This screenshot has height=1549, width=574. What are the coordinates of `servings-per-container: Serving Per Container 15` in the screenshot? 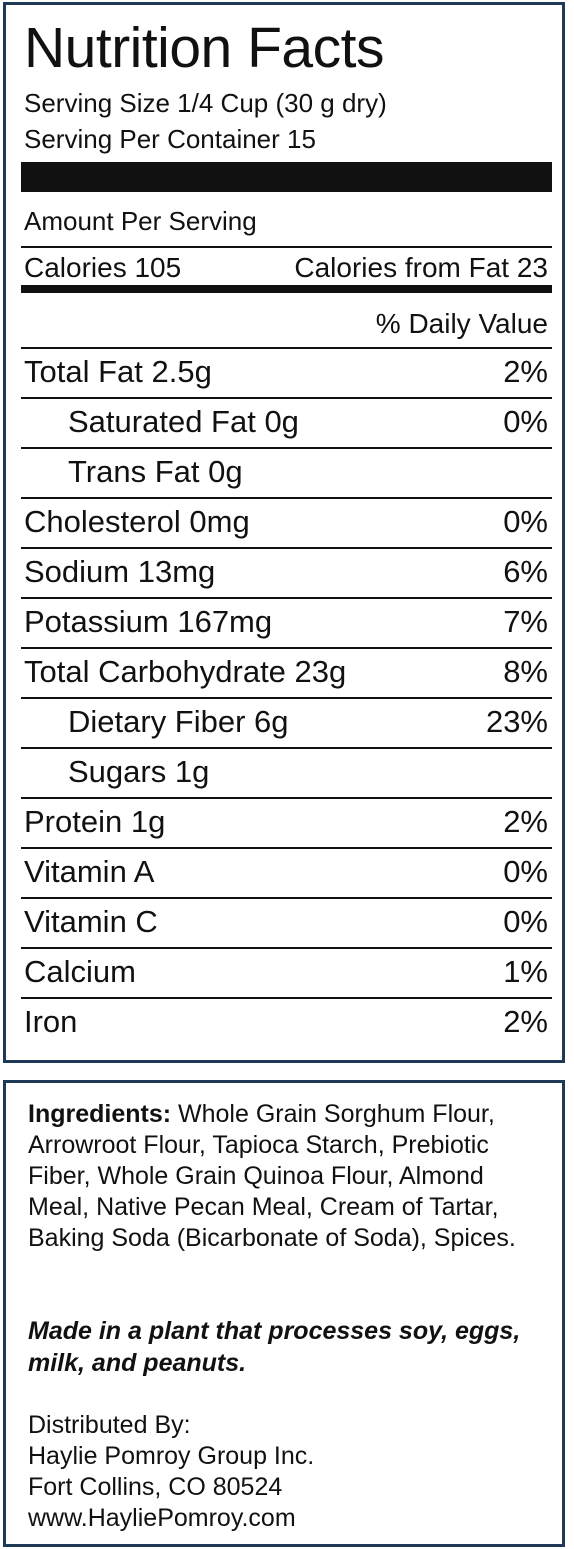 It's located at (170, 139).